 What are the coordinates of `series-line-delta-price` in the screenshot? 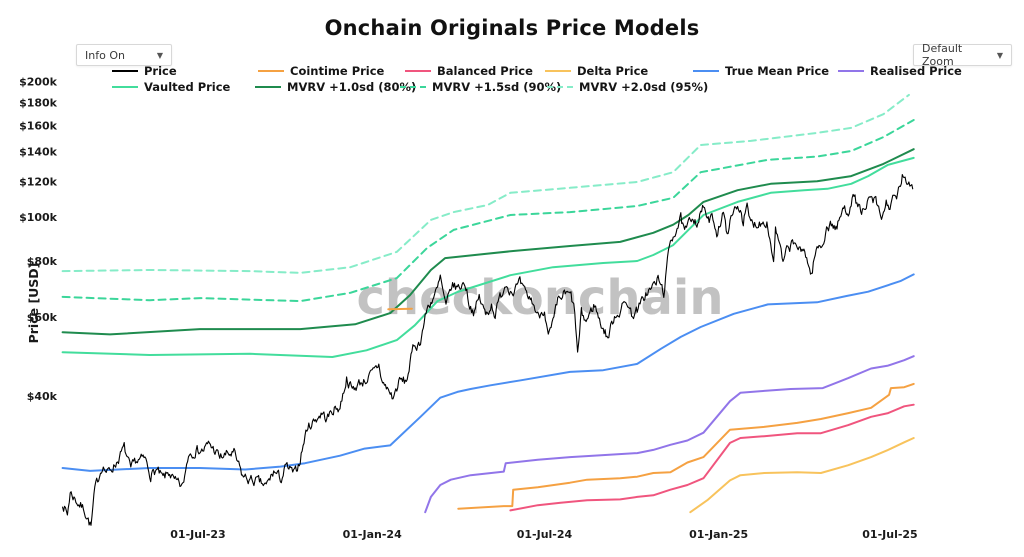 It's located at (802, 475).